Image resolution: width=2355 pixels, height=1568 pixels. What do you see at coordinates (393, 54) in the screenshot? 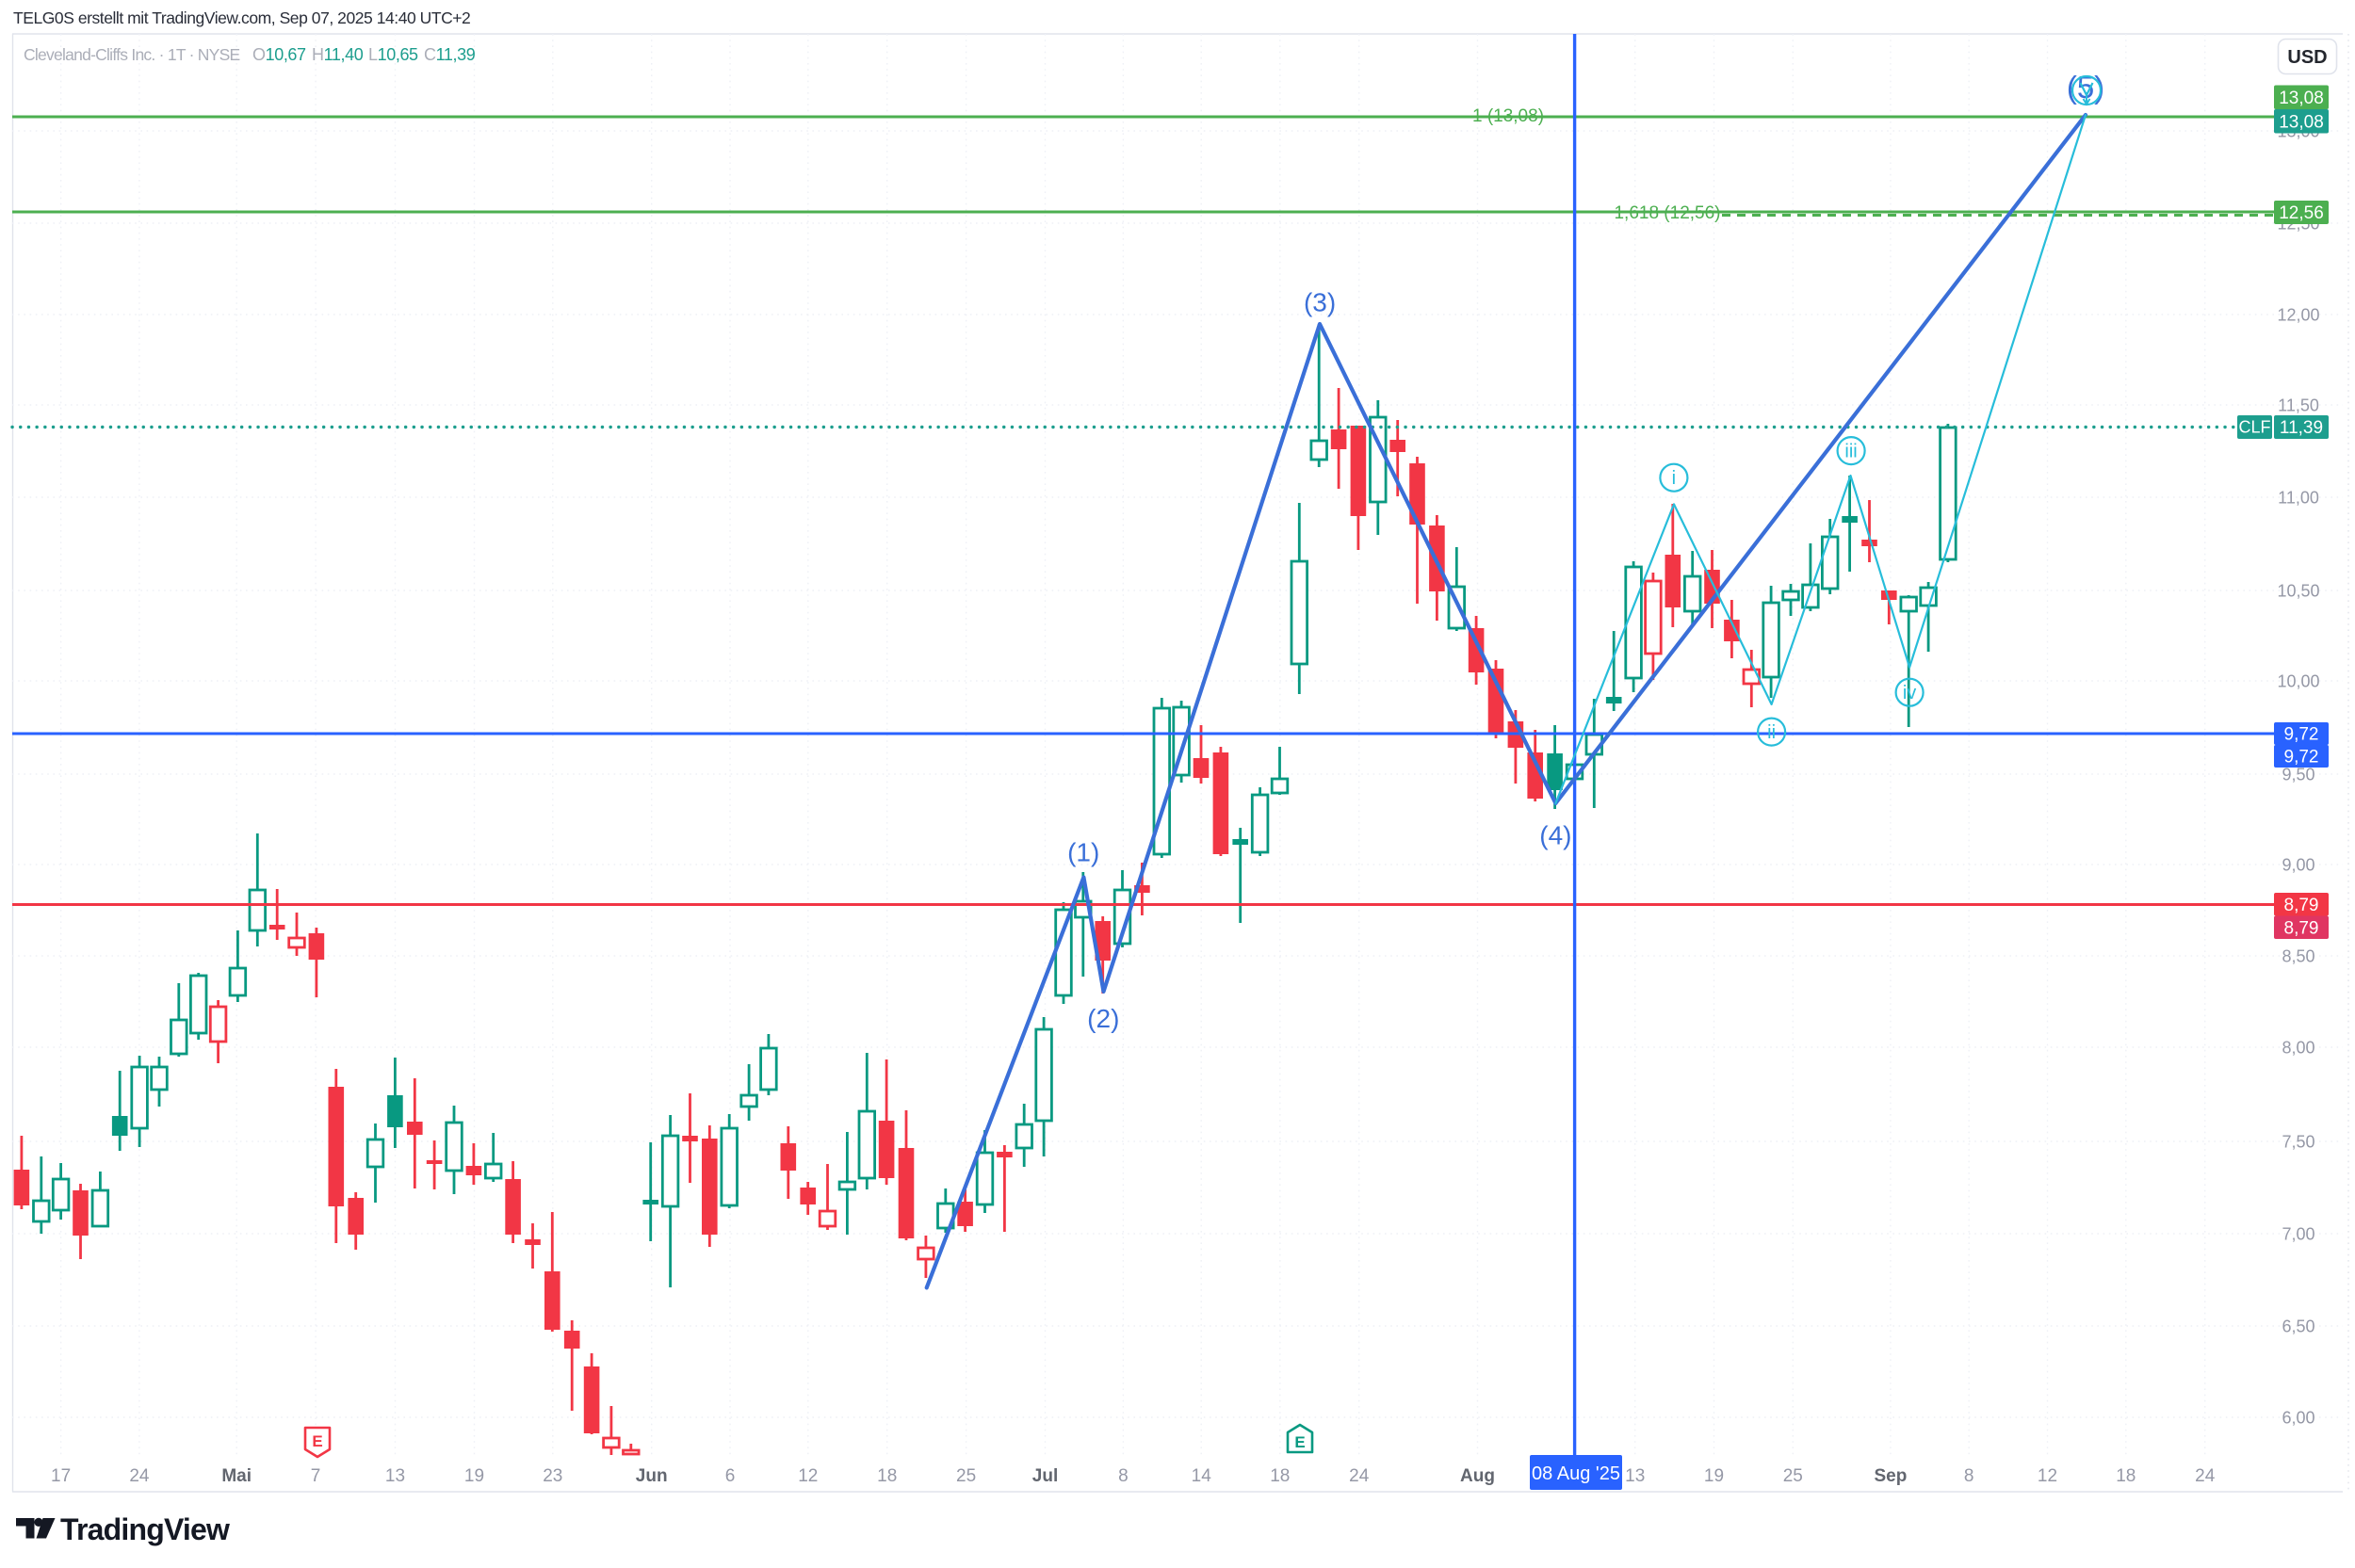
I see `svg-text: L10,65` at bounding box center [393, 54].